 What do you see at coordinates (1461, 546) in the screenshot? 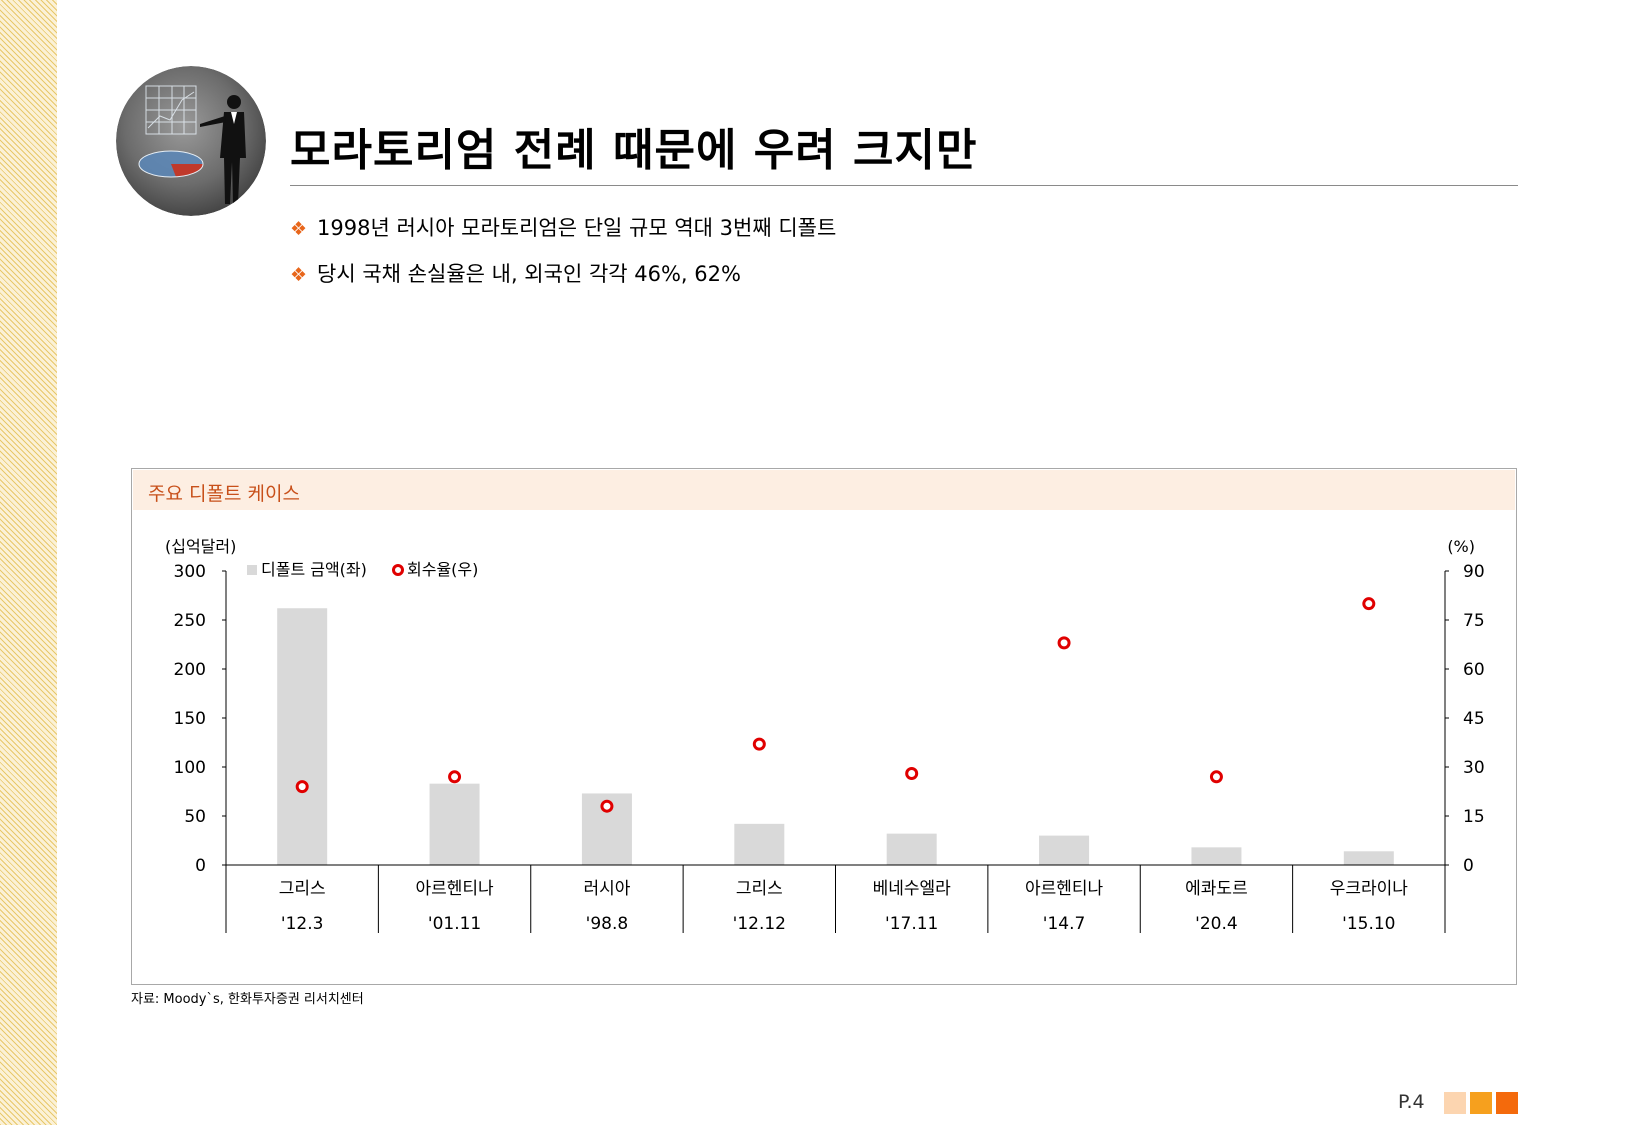
I see `y-right-unit-label: (%)` at bounding box center [1461, 546].